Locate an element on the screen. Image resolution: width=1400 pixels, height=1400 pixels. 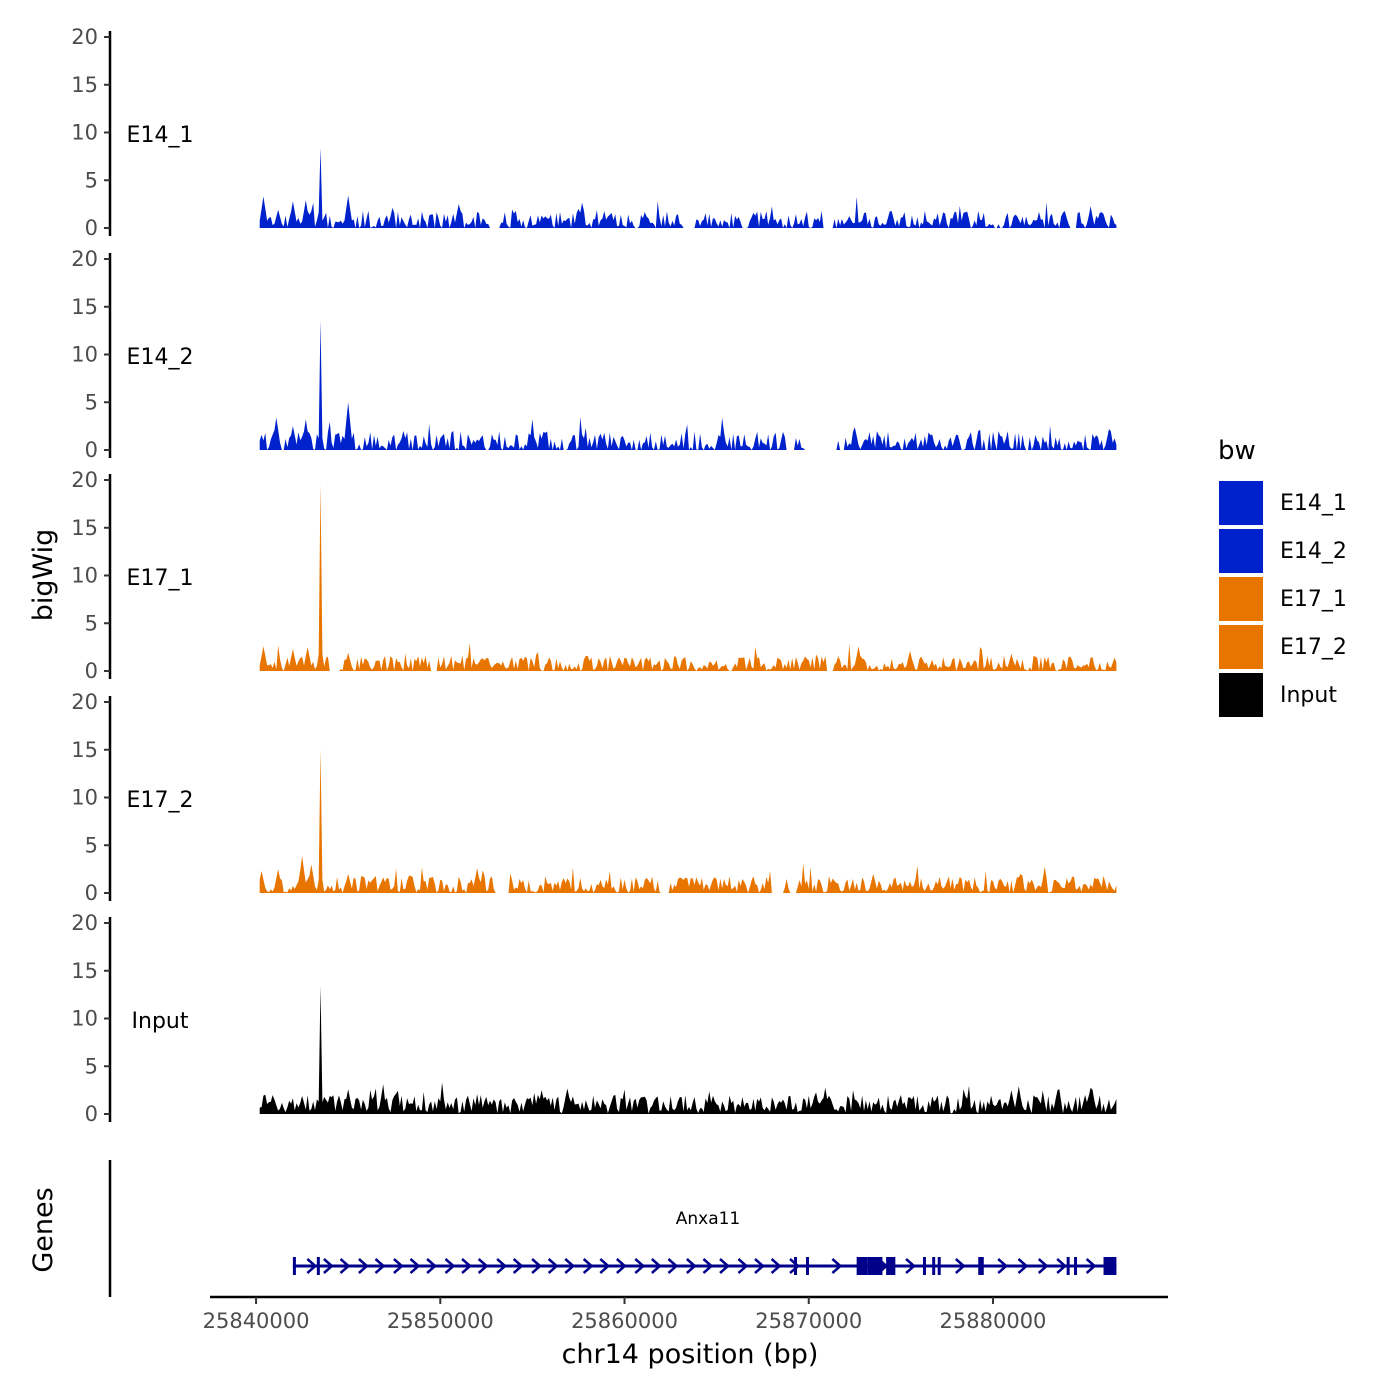
track-E14_2: 0 5 10 15 20 E14_2 is located at coordinates (594, 354).